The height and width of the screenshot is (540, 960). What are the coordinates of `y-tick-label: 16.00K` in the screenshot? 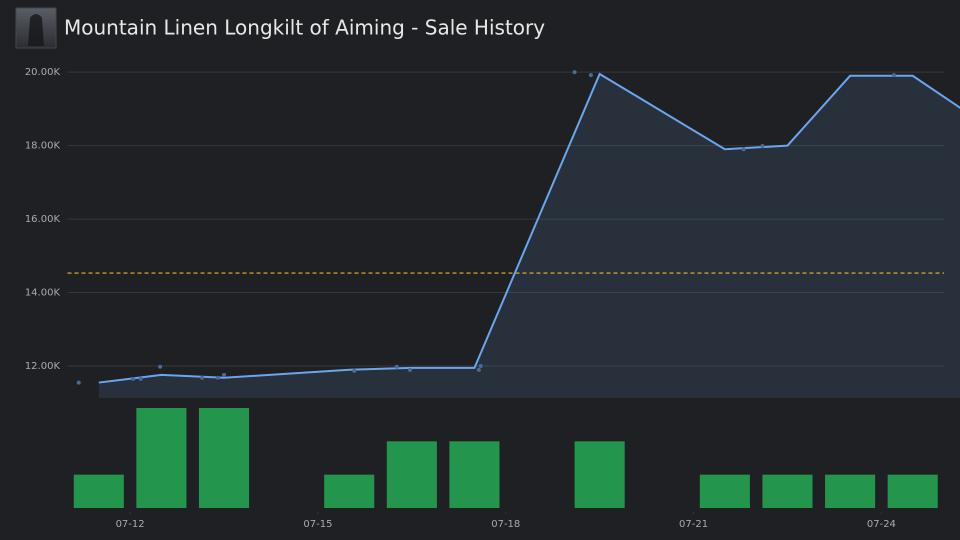 It's located at (43, 219).